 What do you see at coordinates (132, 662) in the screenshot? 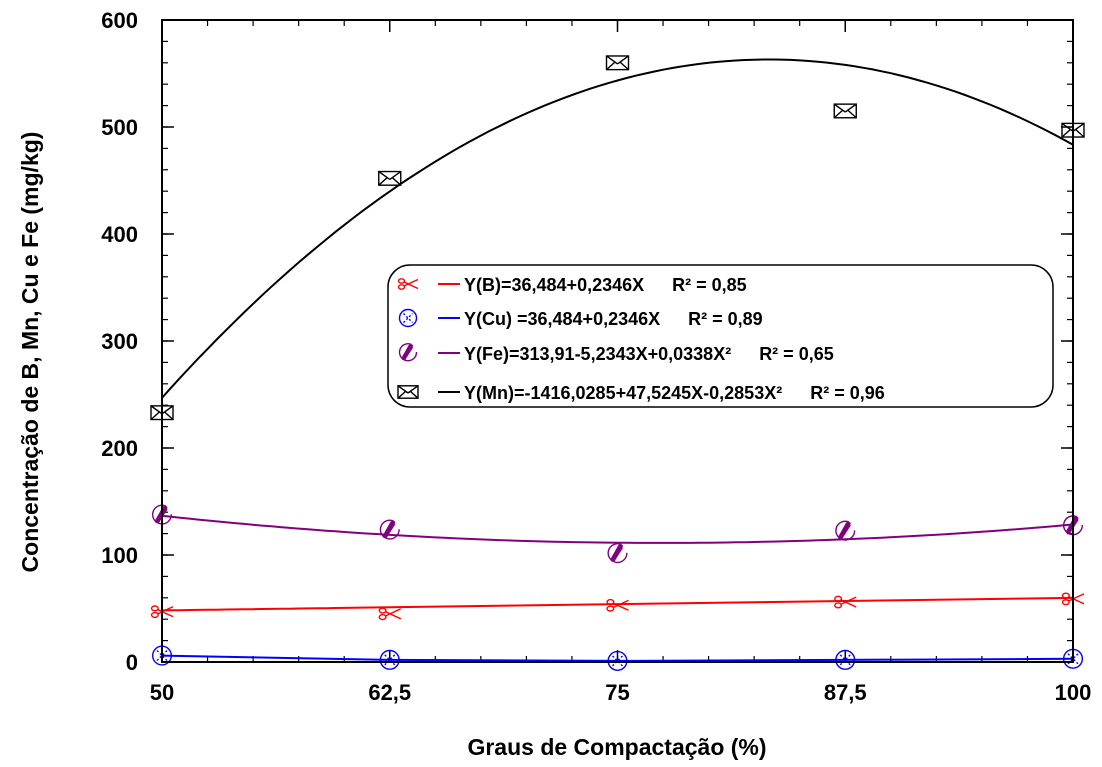
I see `y-tick-label: 0` at bounding box center [132, 662].